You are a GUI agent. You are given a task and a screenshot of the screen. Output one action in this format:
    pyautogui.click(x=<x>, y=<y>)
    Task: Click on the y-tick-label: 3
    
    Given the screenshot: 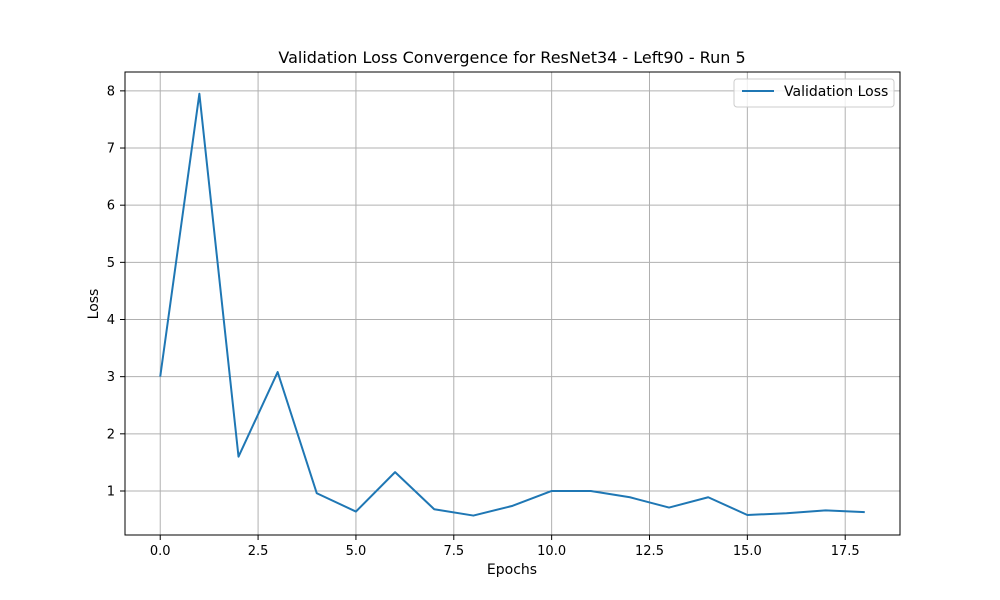 What is the action you would take?
    pyautogui.click(x=111, y=377)
    